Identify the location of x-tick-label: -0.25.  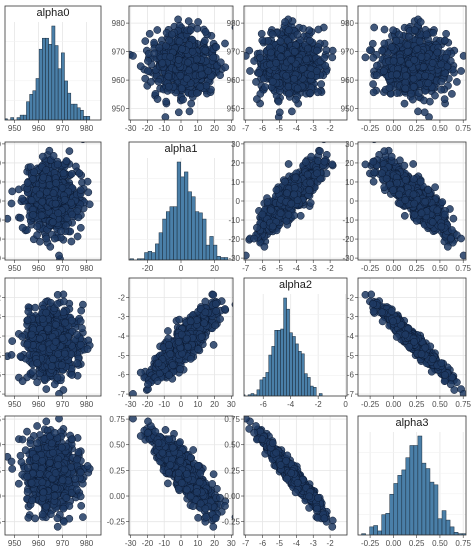
(370, 268).